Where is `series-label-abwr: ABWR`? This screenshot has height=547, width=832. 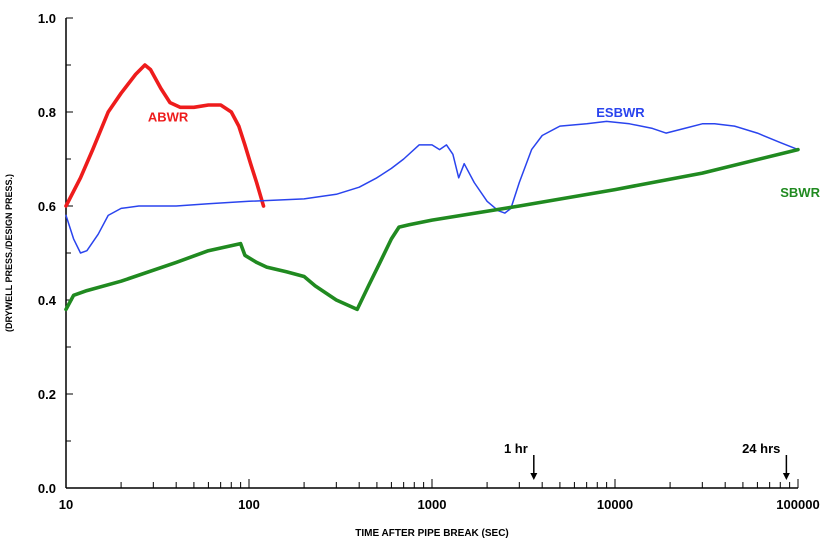
series-label-abwr: ABWR is located at coordinates (168, 117).